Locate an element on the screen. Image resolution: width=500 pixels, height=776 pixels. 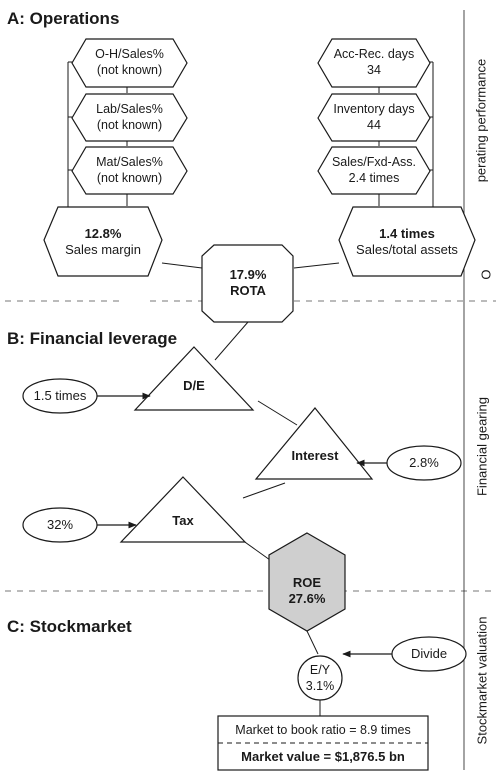
sales-fixed-assets-node is located at coordinates (374, 170).